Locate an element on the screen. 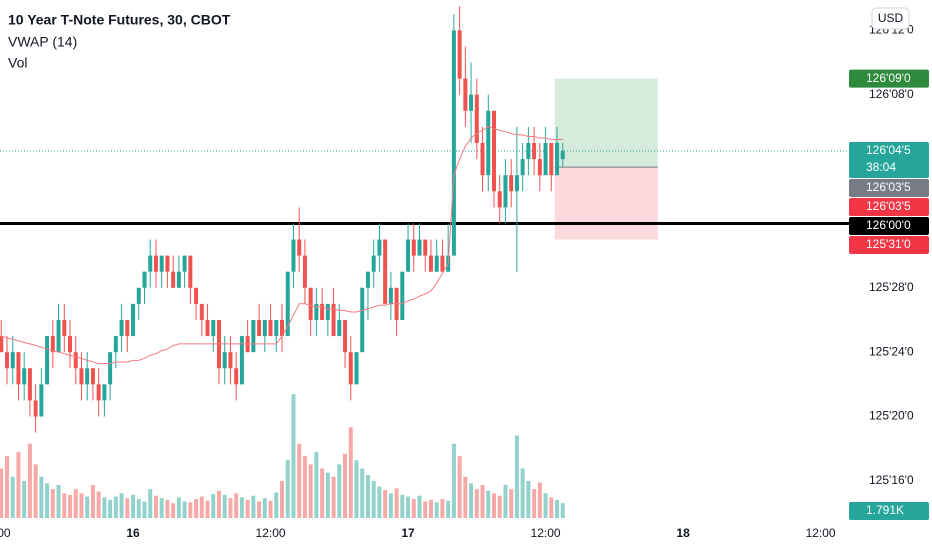  volume-label-text: 1.791K is located at coordinates (885, 510).